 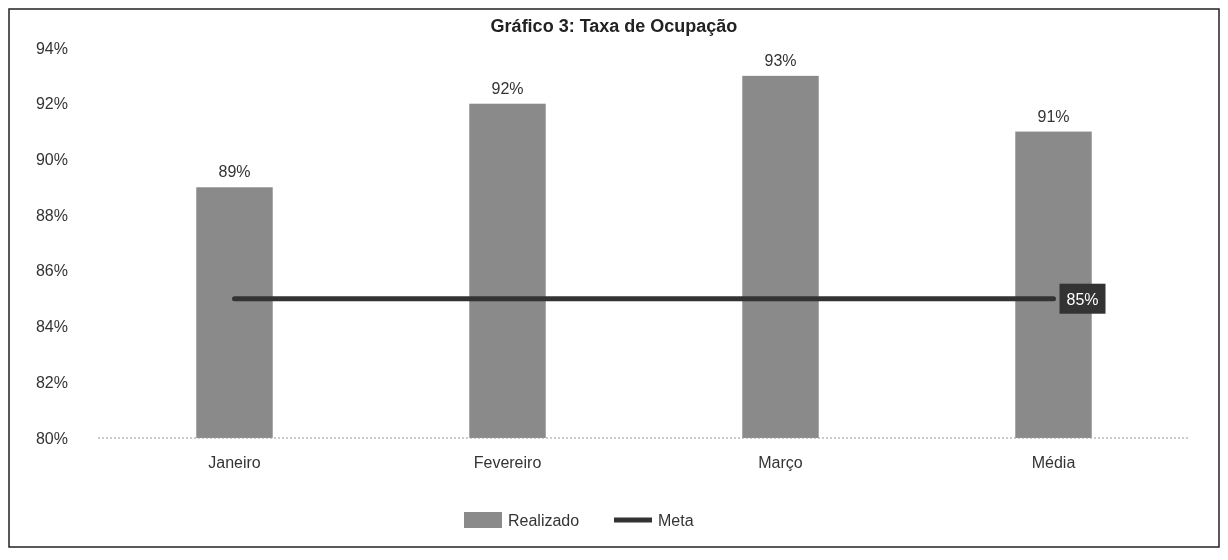 What do you see at coordinates (780, 462) in the screenshot?
I see `x-tick-label: Março` at bounding box center [780, 462].